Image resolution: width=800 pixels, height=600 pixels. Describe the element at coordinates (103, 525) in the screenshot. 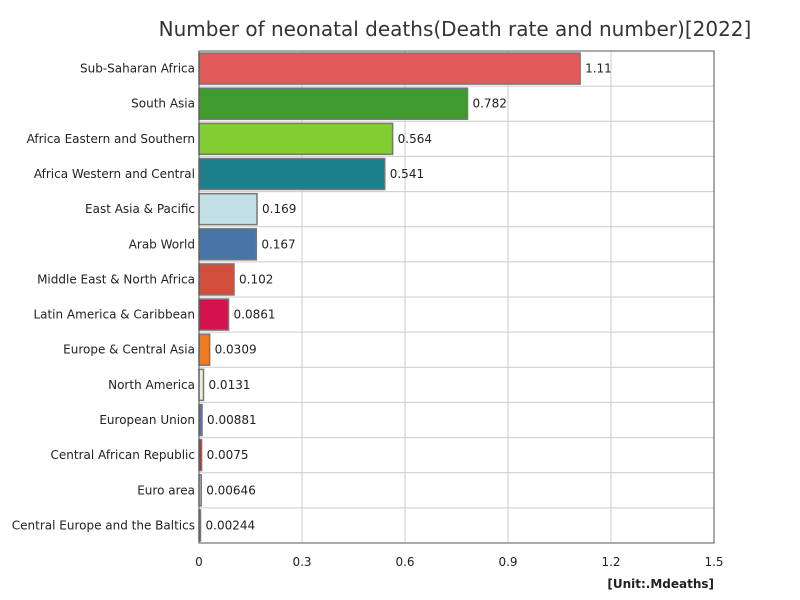

I see `category-label-13: Central Europe and the Baltics` at that location.